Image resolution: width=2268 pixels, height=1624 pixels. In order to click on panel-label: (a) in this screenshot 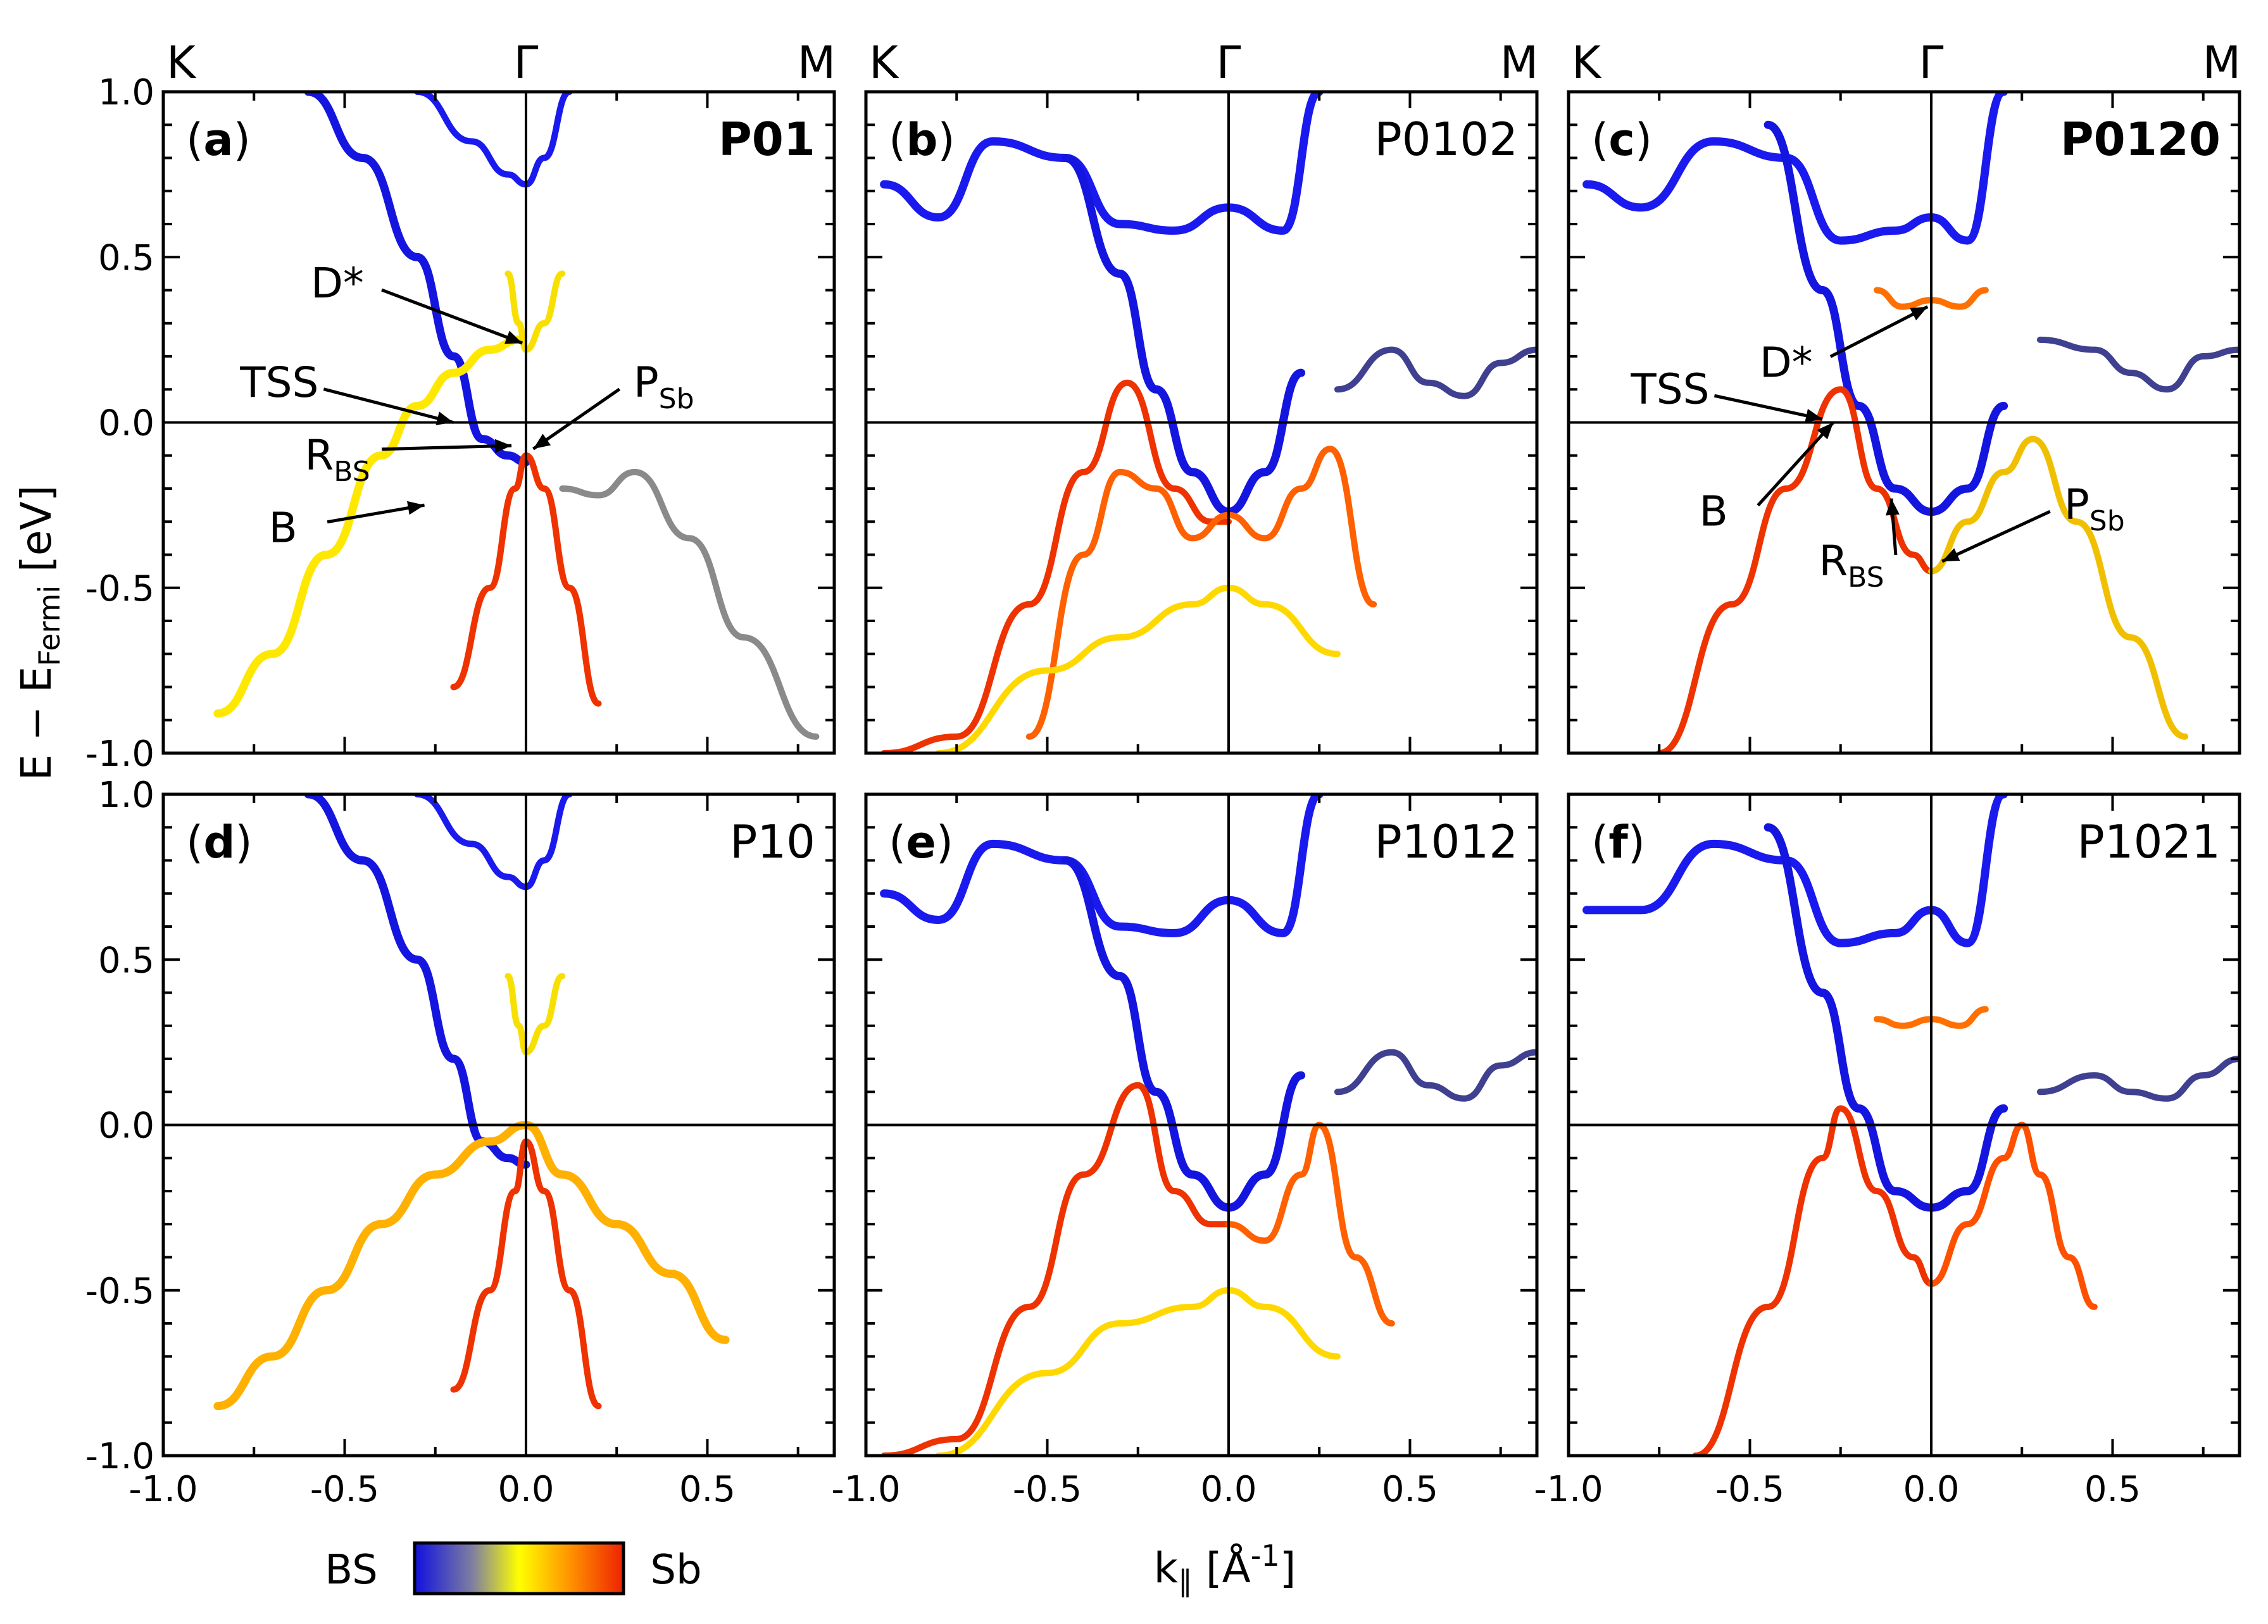, I will do `click(219, 140)`.